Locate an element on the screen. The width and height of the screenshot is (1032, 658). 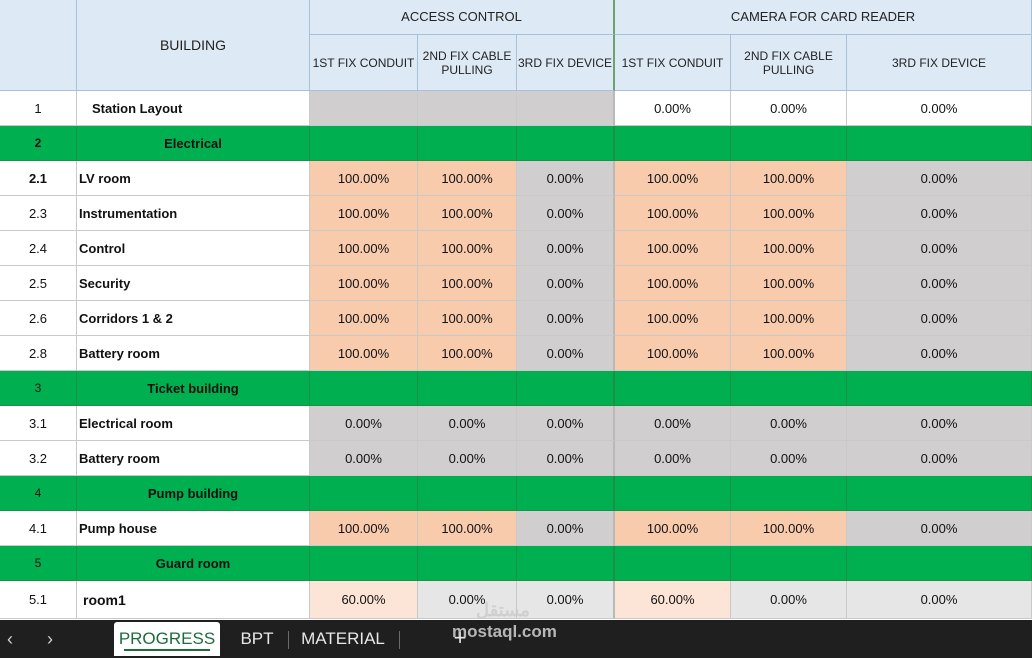
corner-header-cell is located at coordinates (38, 45).